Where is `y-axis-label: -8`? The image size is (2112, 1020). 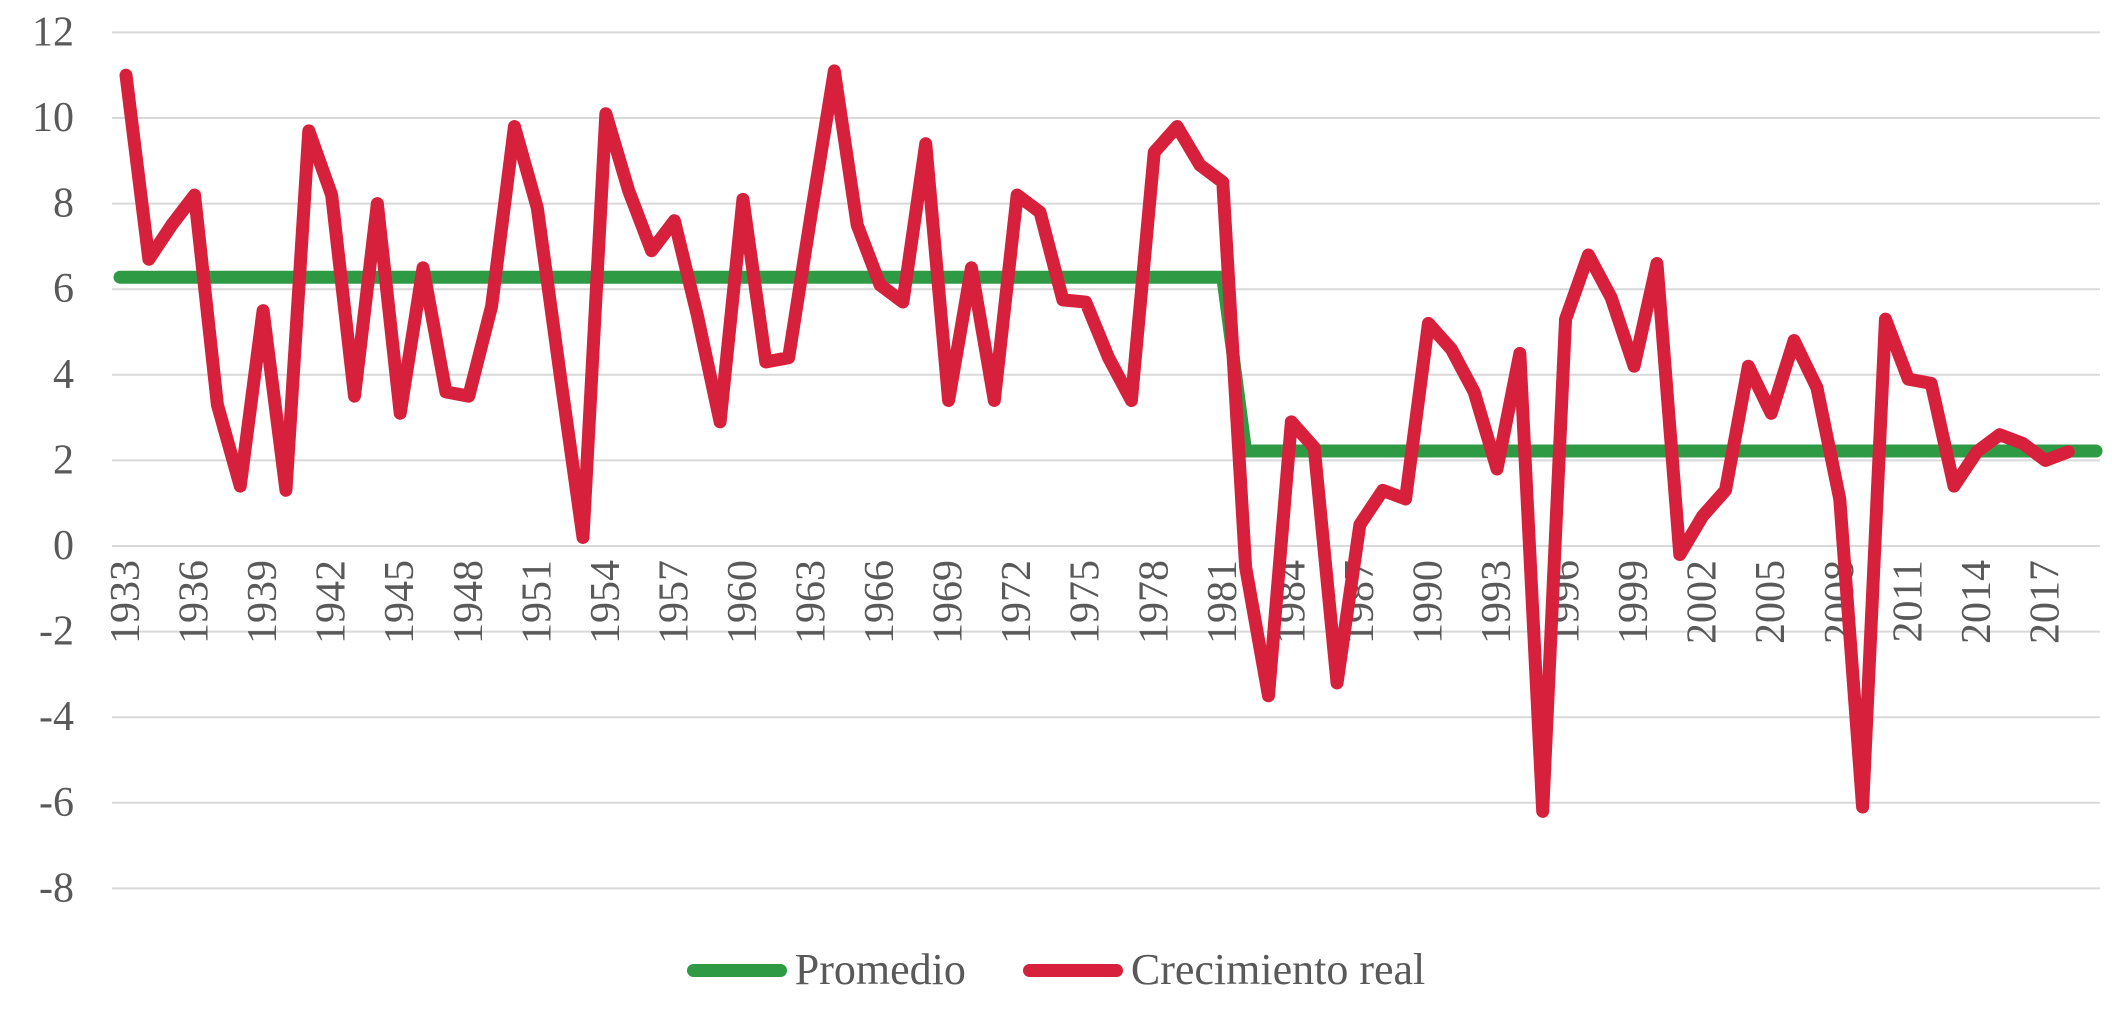
y-axis-label: -8 is located at coordinates (56, 888).